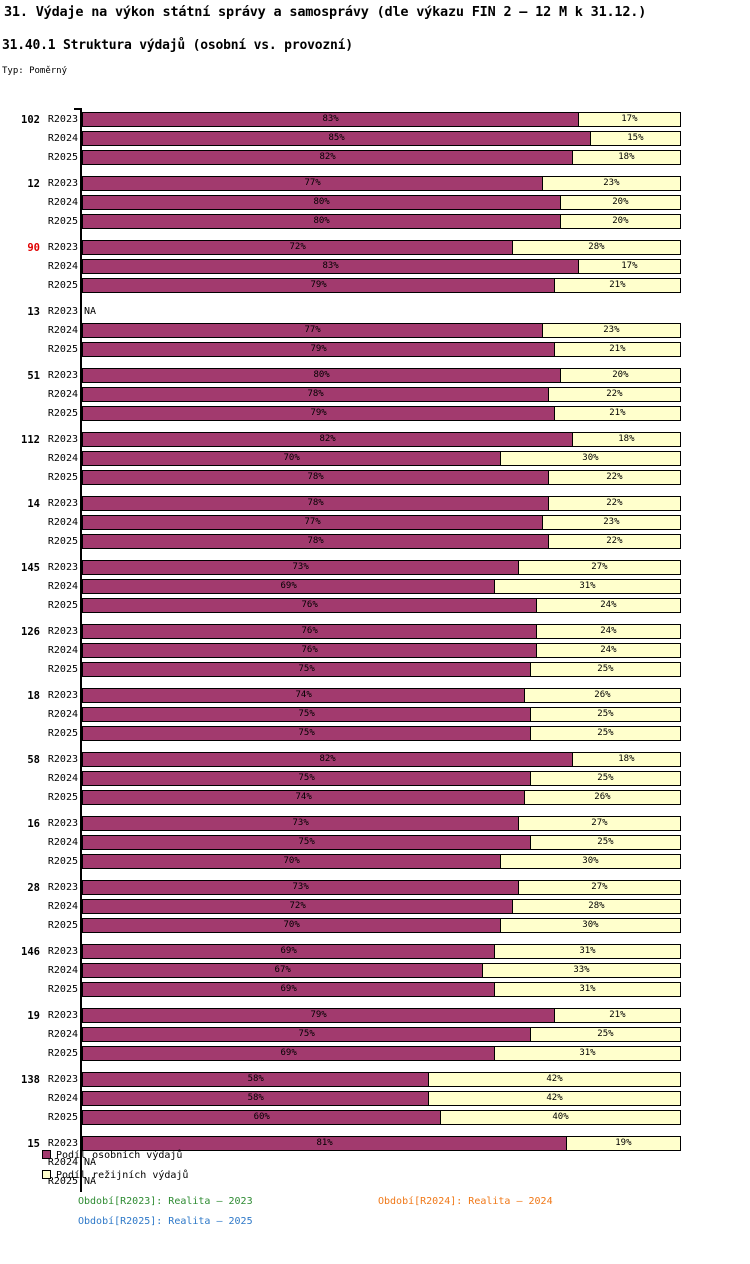 Image resolution: width=750 pixels, height=1264 pixels. Describe the element at coordinates (629, 119) in the screenshot. I see `bar-segment-overhead: 17%` at that location.